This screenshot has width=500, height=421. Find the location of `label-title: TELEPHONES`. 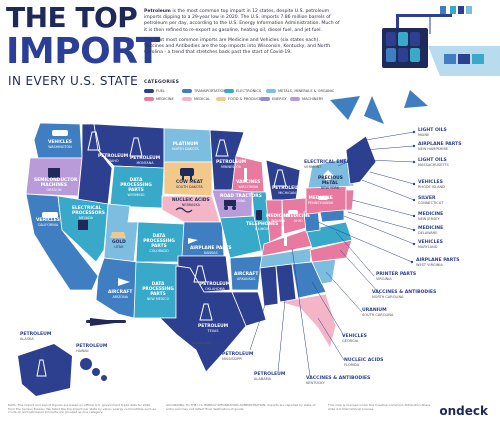

label-title: TELEPHONES is located at coordinates (262, 224).